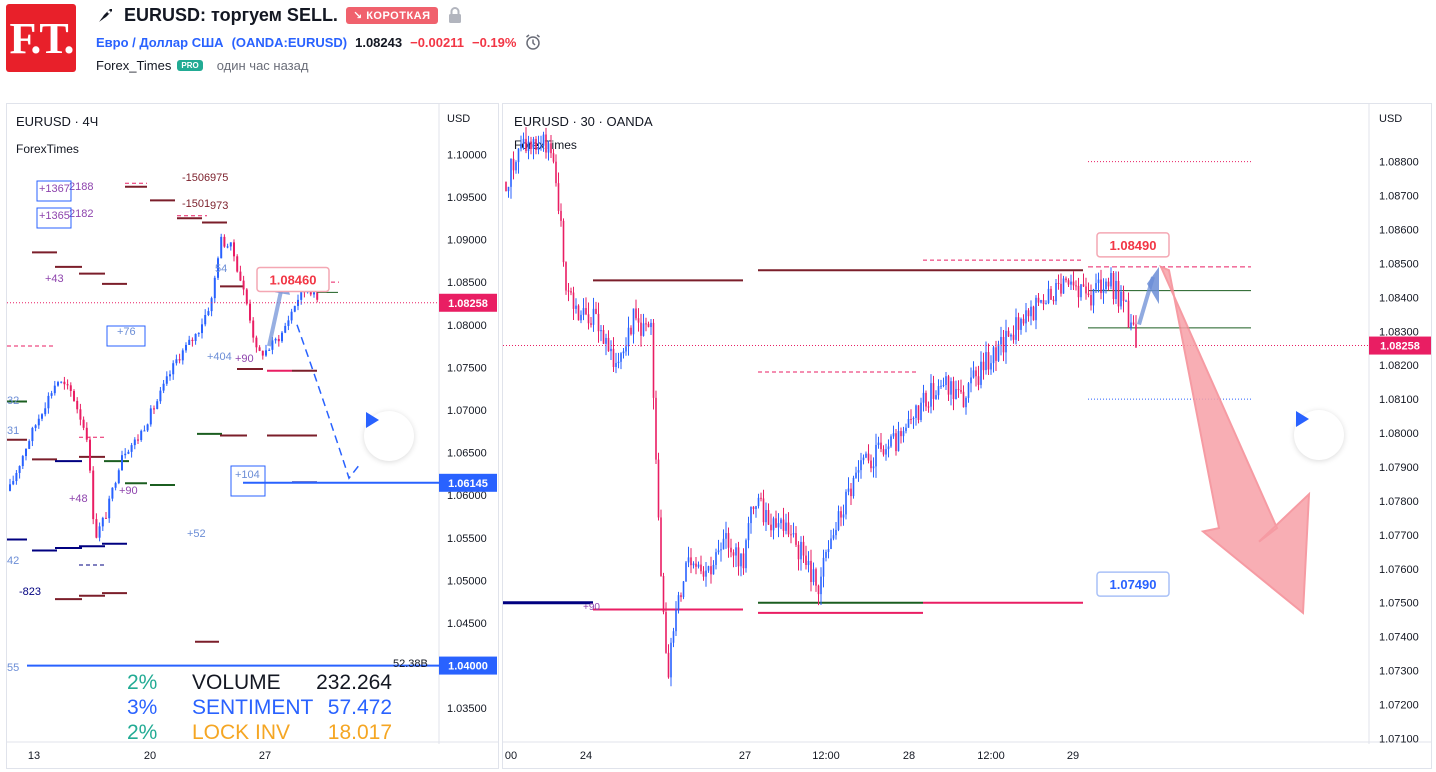 This screenshot has width=1436, height=772. I want to click on x-tick-label: 24, so click(586, 756).